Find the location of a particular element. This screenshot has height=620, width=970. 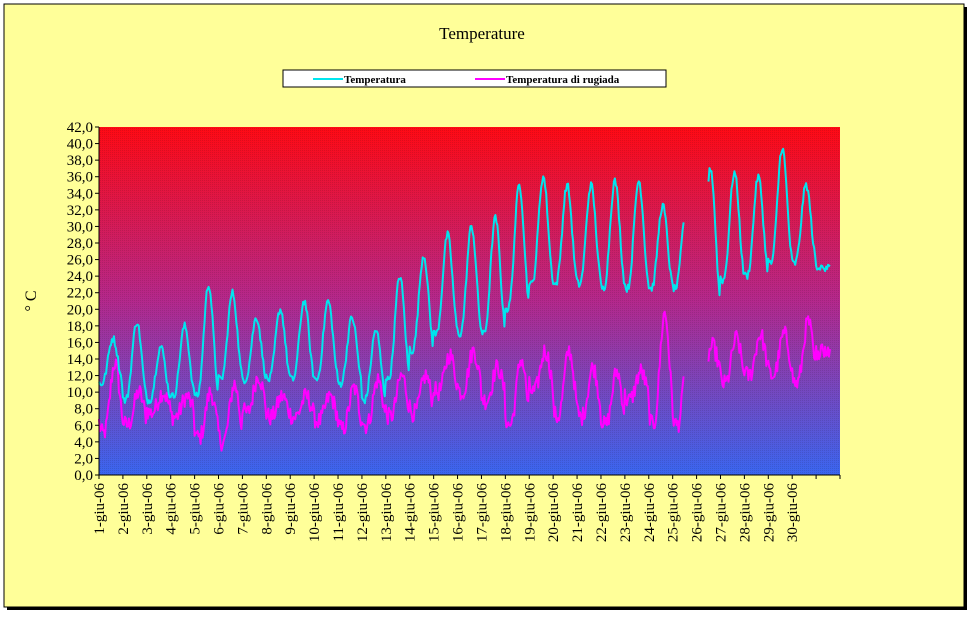

x-tick-label: 8-giu-06 is located at coordinates (267, 509).